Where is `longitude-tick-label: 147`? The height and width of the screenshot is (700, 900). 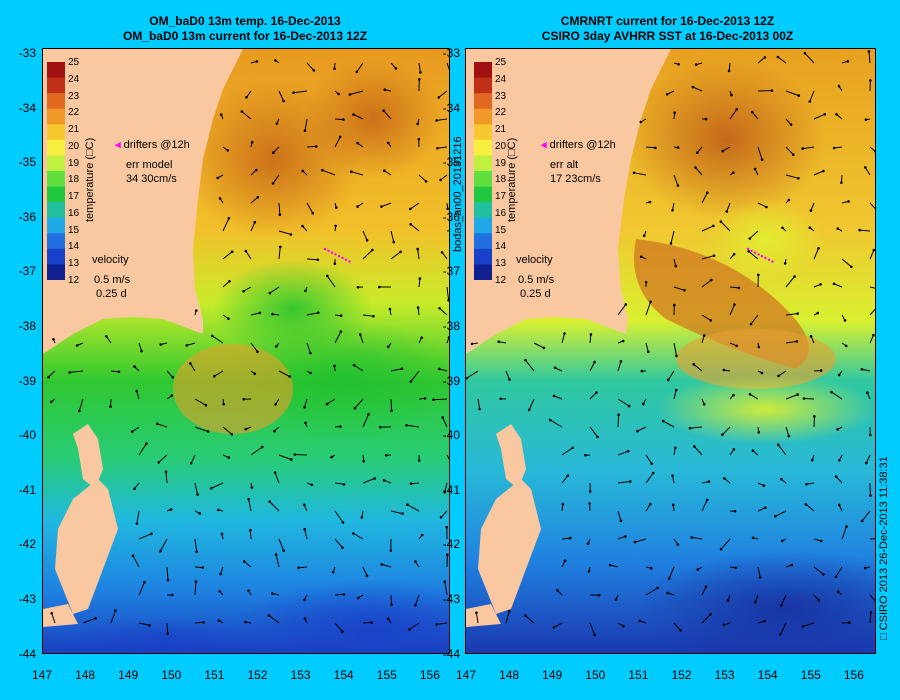
longitude-tick-label: 147 is located at coordinates (42, 675).